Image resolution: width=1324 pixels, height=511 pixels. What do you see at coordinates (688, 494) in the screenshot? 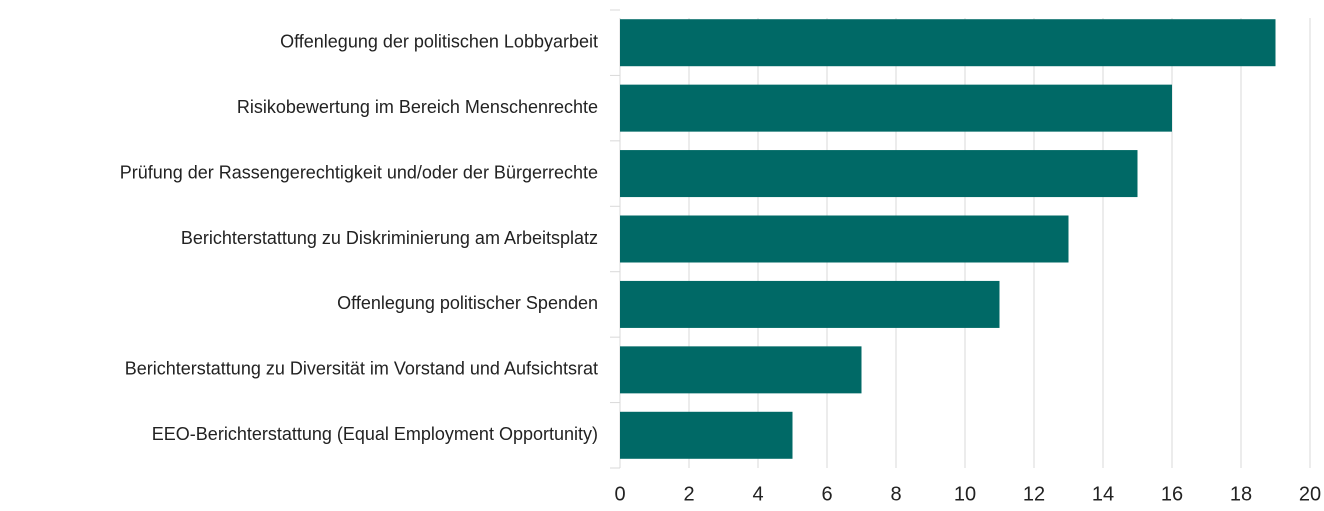
I see `x-tick-label: 2` at bounding box center [688, 494].